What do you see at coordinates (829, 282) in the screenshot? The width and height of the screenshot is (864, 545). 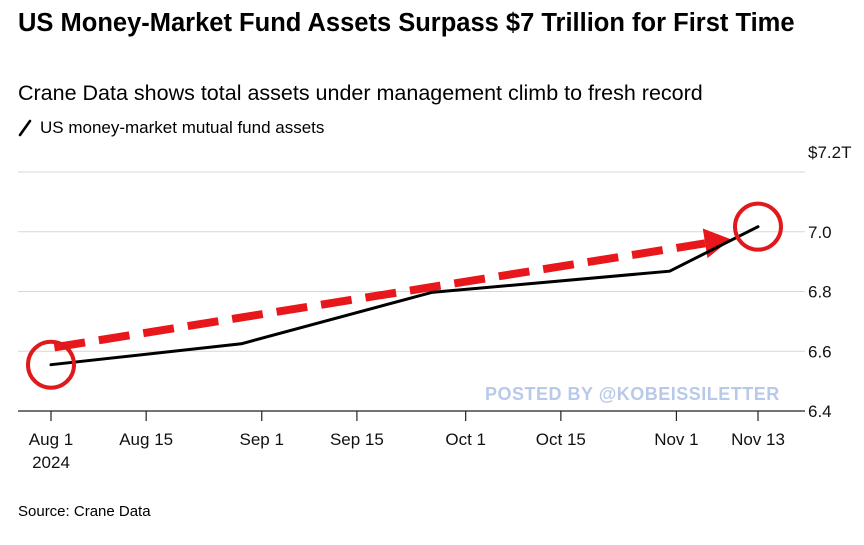 I see `y-axis-labels: 6.4 6.6 6.8 7.0 $7.2T` at bounding box center [829, 282].